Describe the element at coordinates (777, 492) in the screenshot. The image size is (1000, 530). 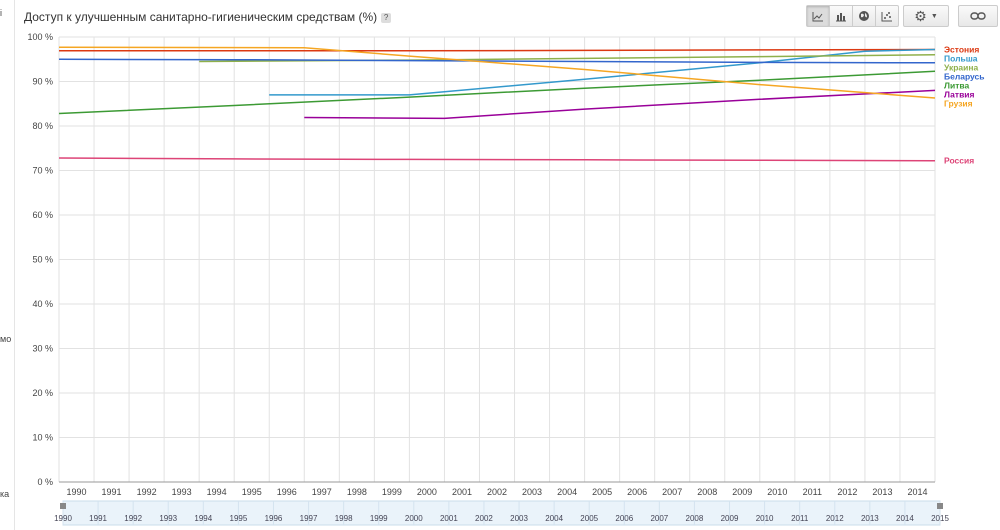
I see `x-tick-label: 2010` at that location.